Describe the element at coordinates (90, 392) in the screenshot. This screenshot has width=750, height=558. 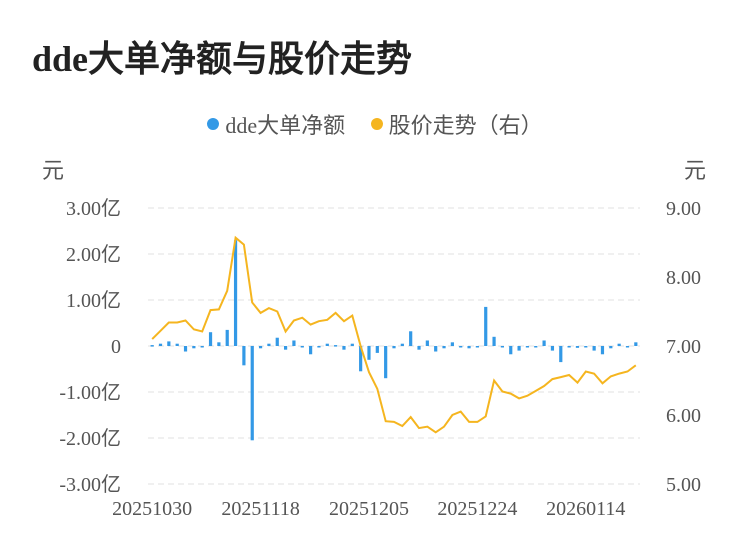
I see `left-tick-label: -1.00亿` at that location.